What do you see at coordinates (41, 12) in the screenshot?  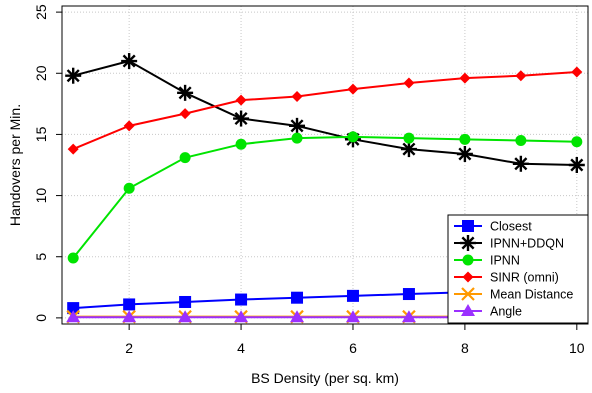 I see `y-tick-label: 25` at bounding box center [41, 12].